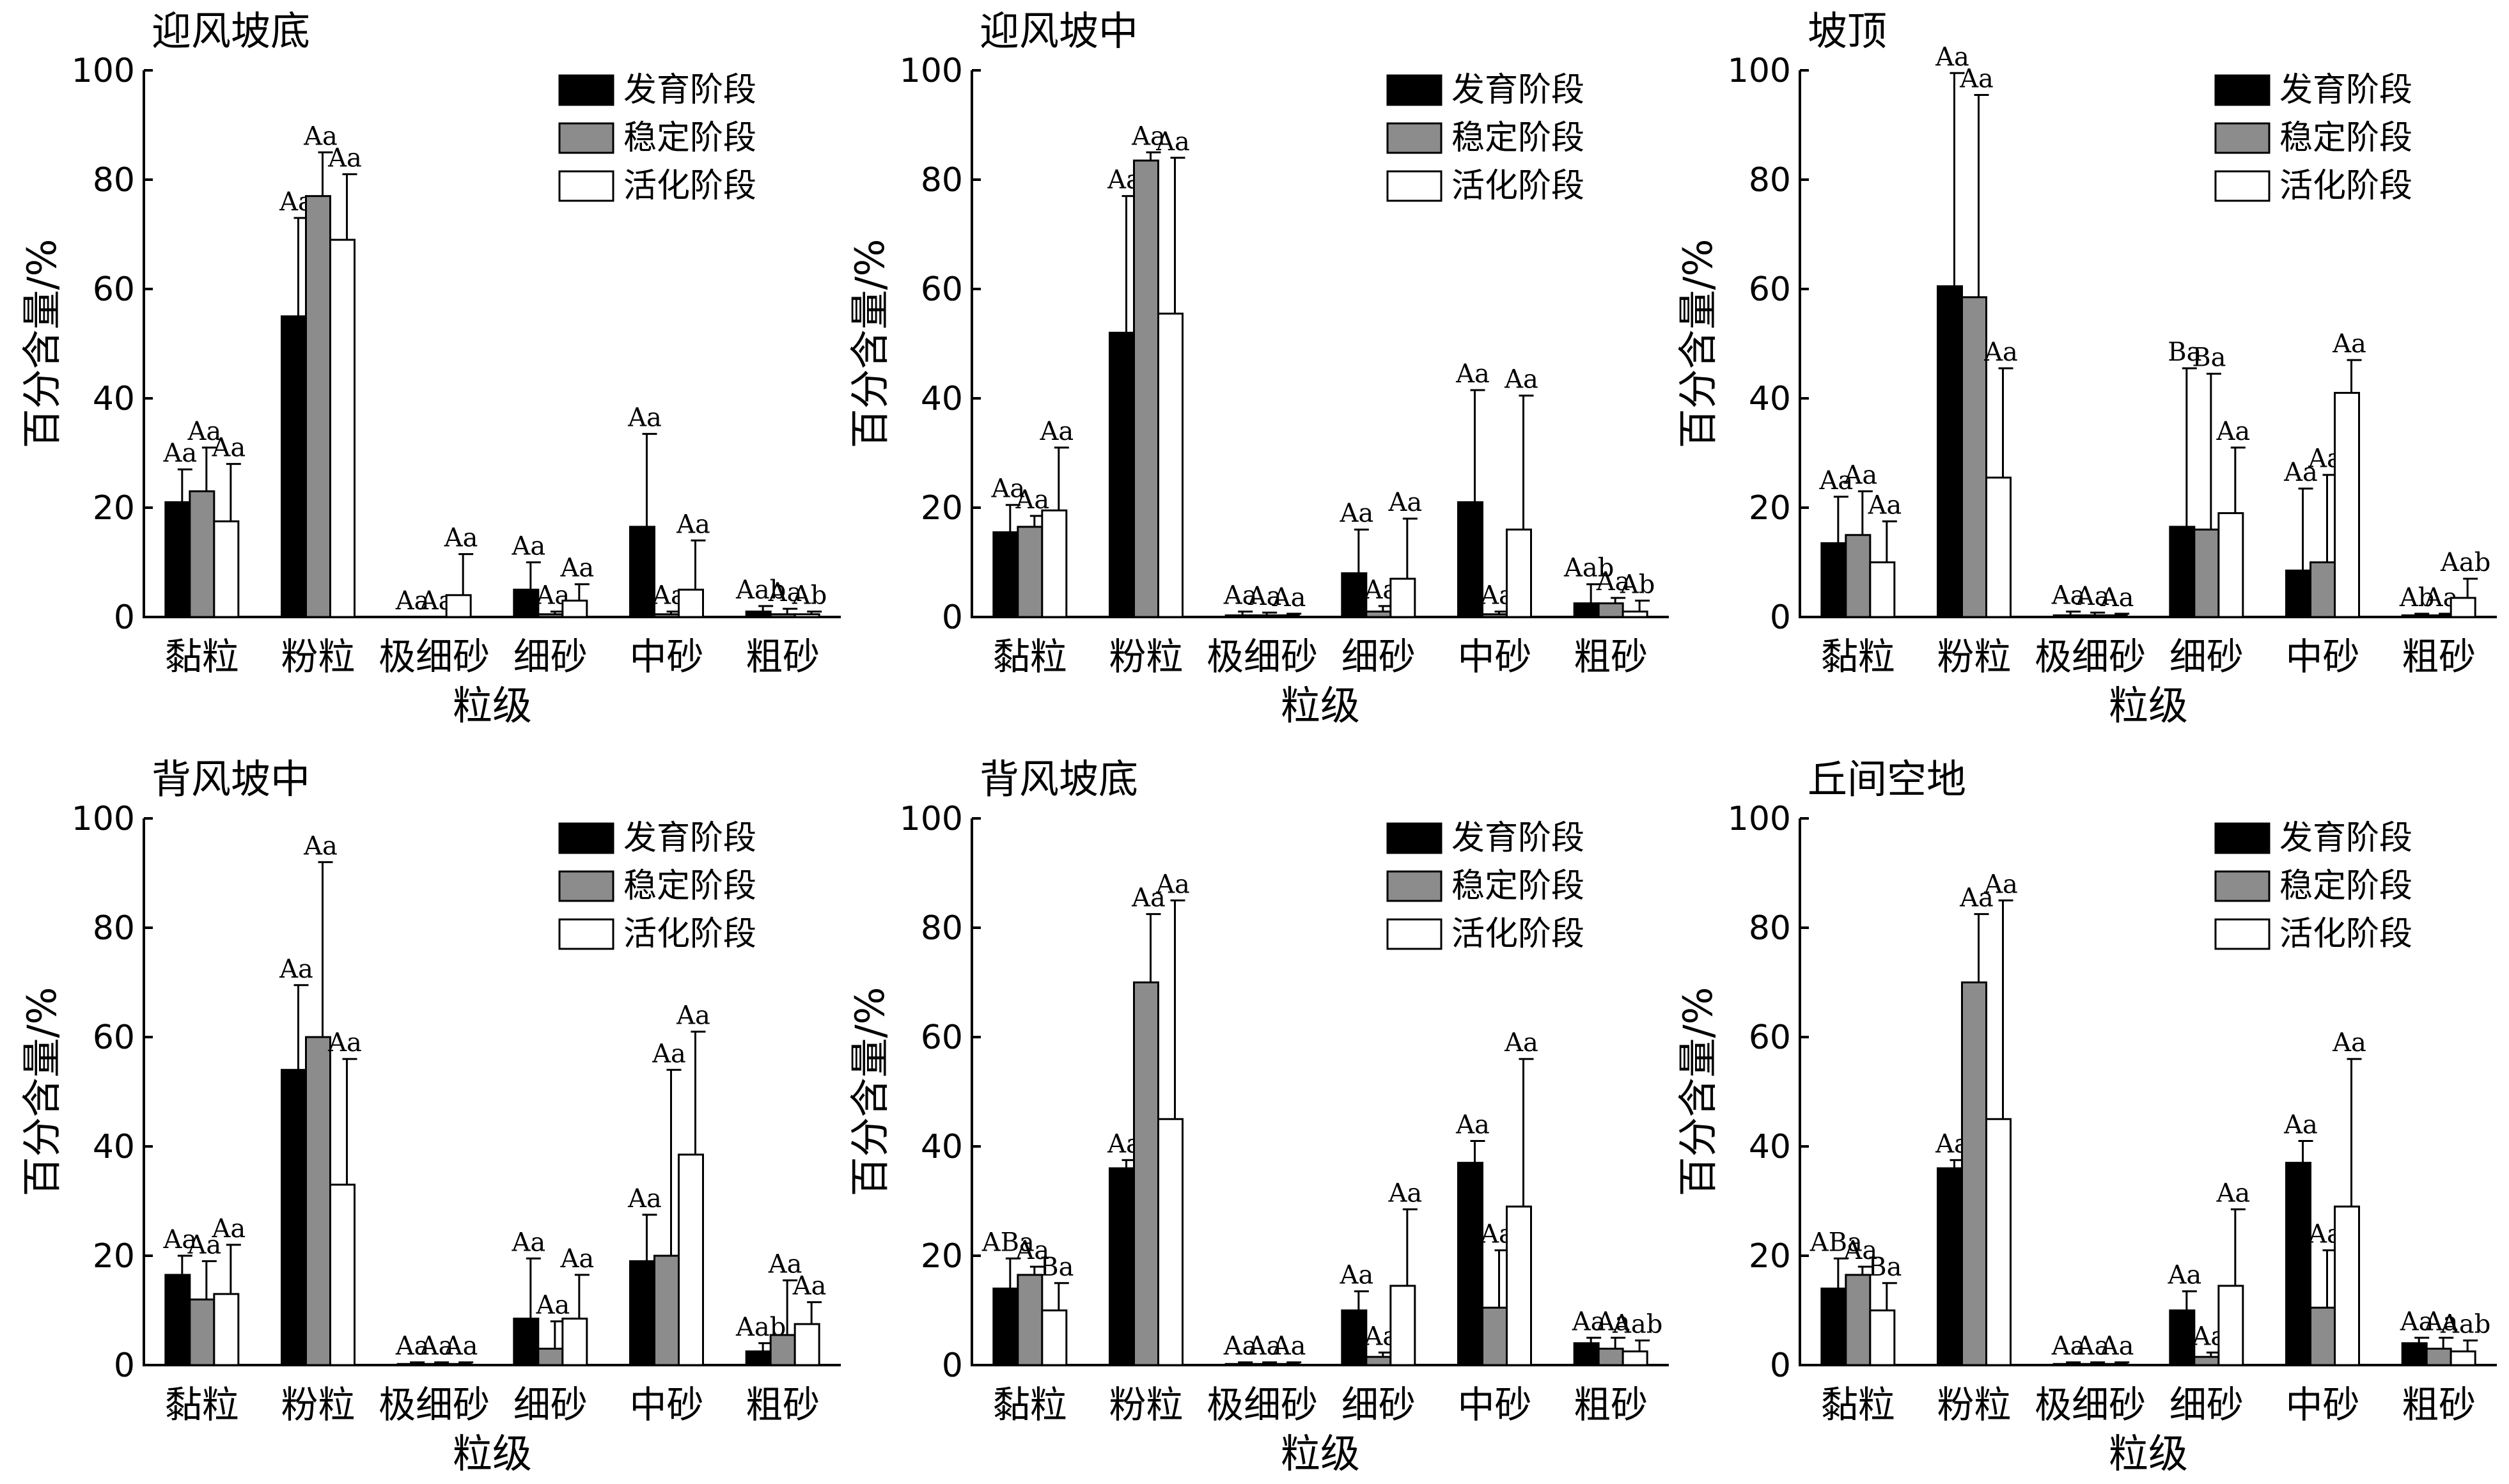 The width and height of the screenshot is (2509, 1484). Describe the element at coordinates (1858, 1404) in the screenshot. I see `x-tick-label: 黏粒` at that location.